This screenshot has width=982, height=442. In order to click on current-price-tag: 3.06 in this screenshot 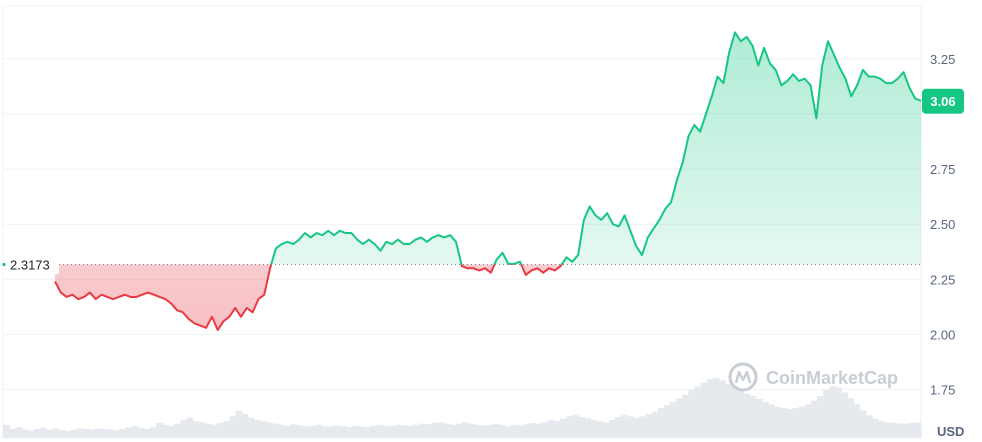, I will do `click(943, 101)`.